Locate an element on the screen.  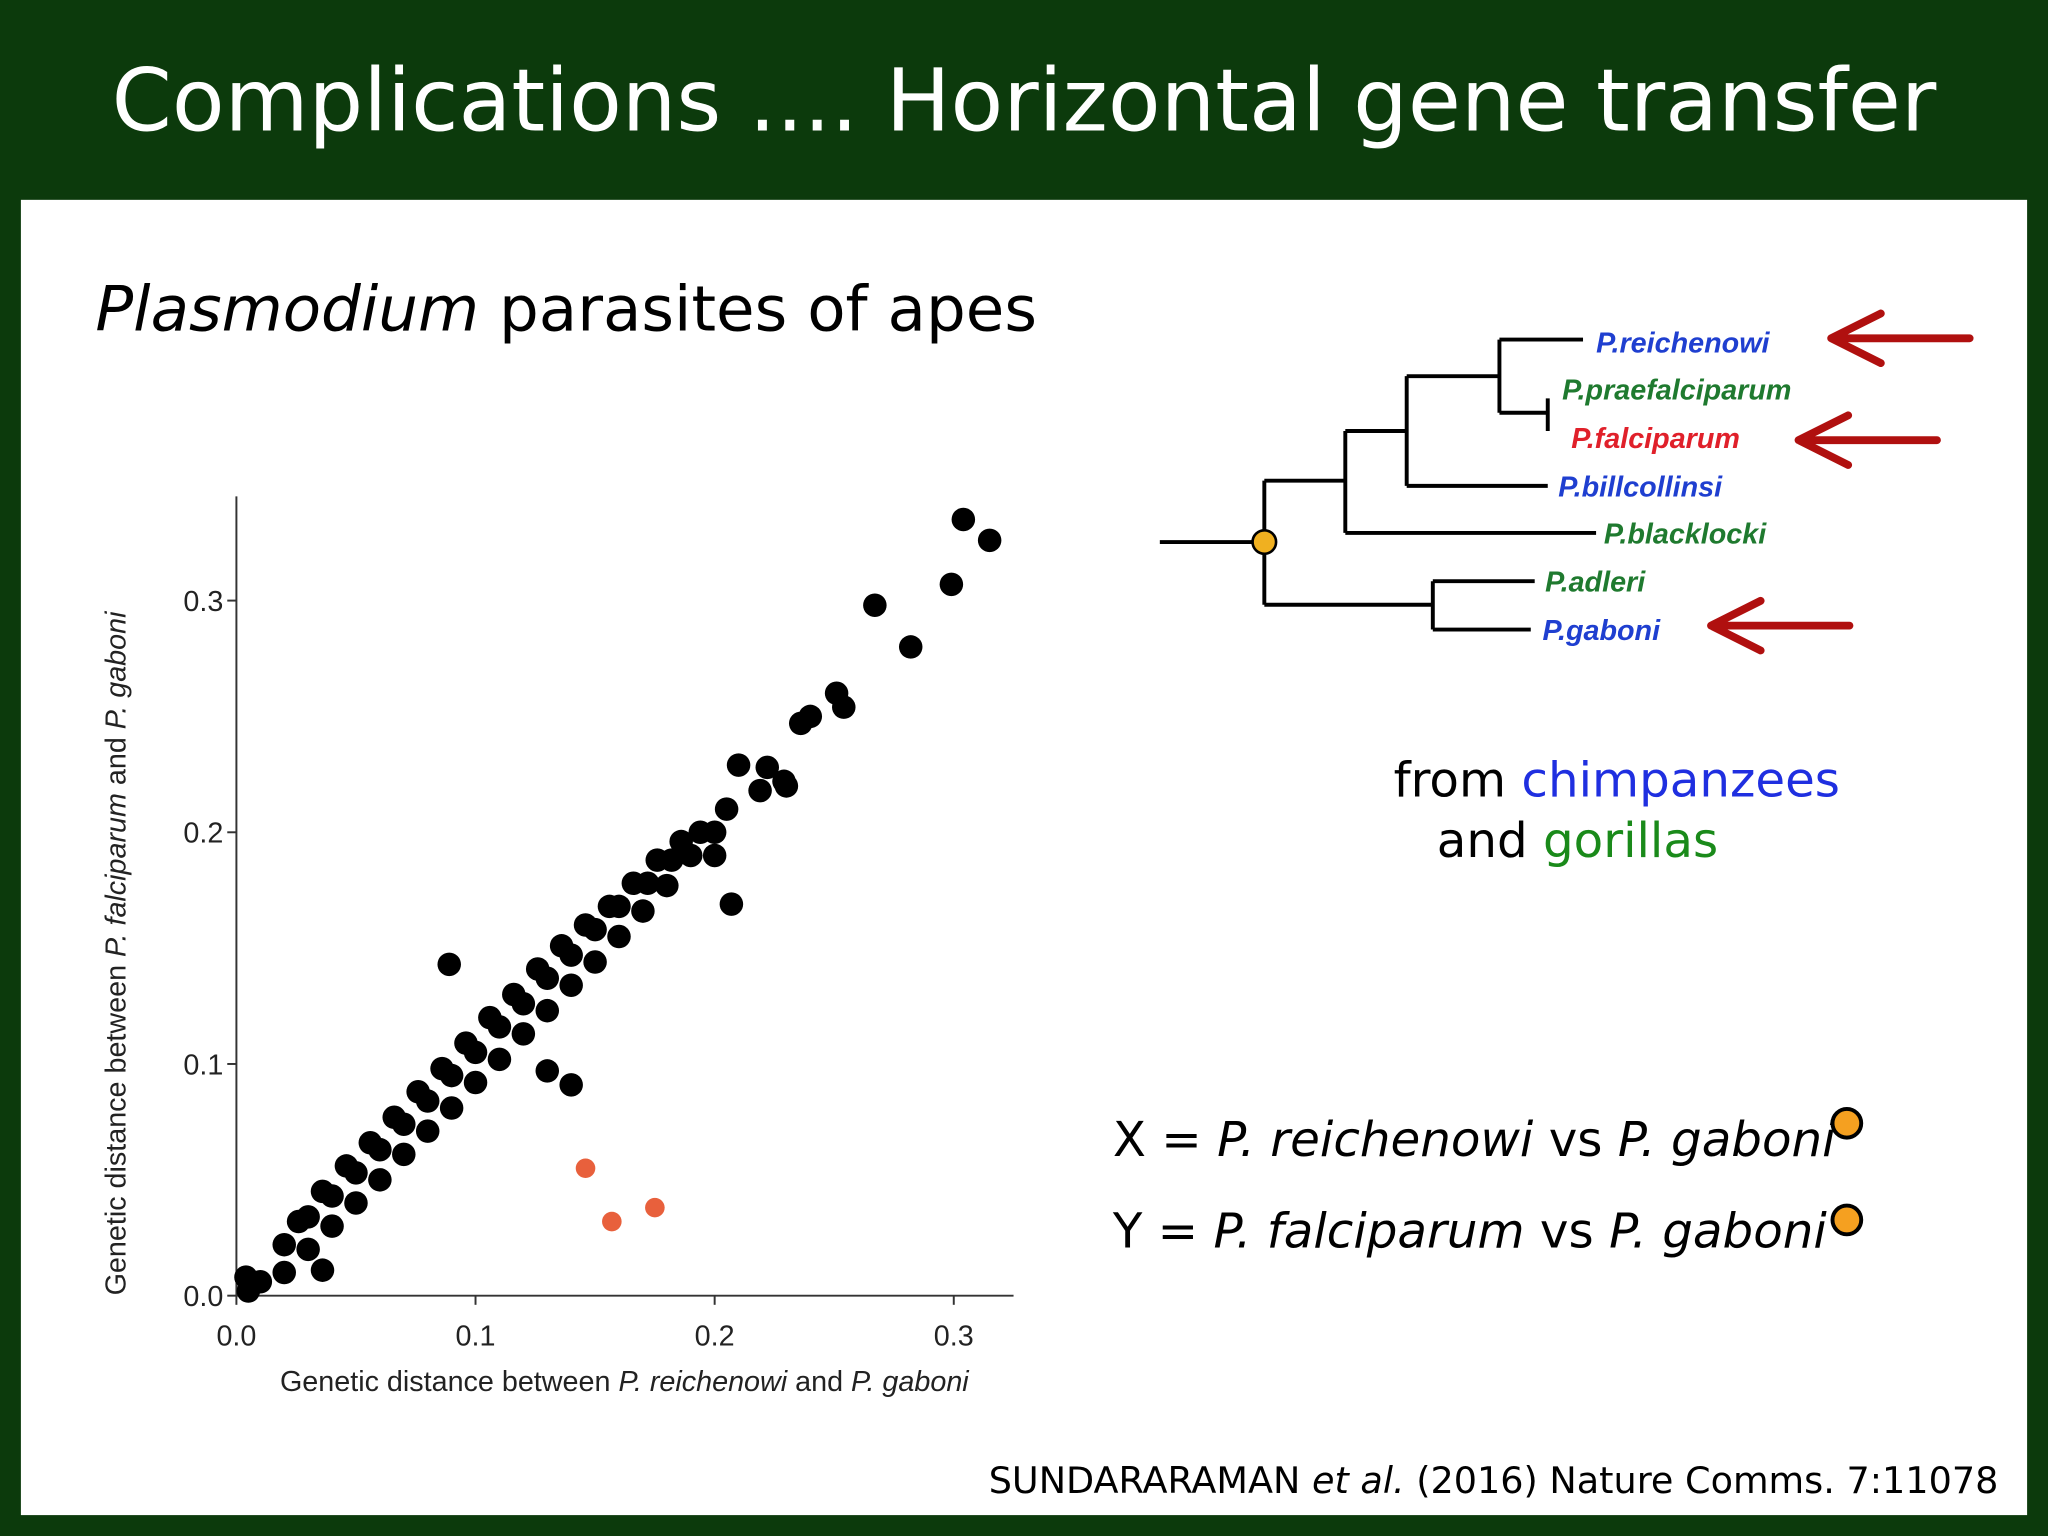
note-part: P. reichenowi is located at coordinates (1375, 1140).